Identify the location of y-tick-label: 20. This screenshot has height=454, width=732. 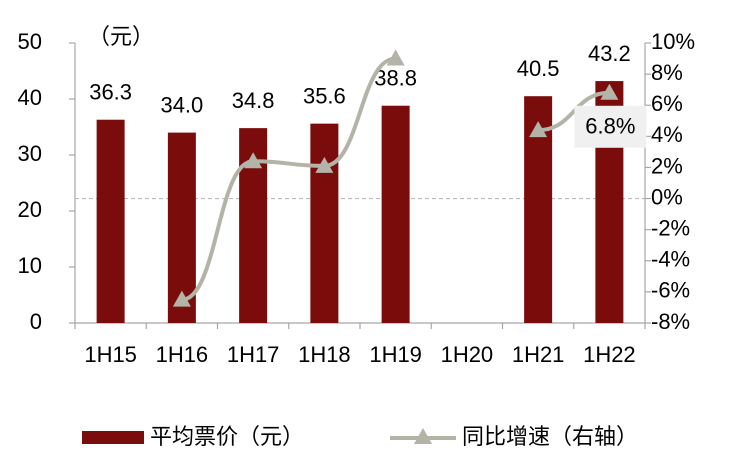
(30, 209).